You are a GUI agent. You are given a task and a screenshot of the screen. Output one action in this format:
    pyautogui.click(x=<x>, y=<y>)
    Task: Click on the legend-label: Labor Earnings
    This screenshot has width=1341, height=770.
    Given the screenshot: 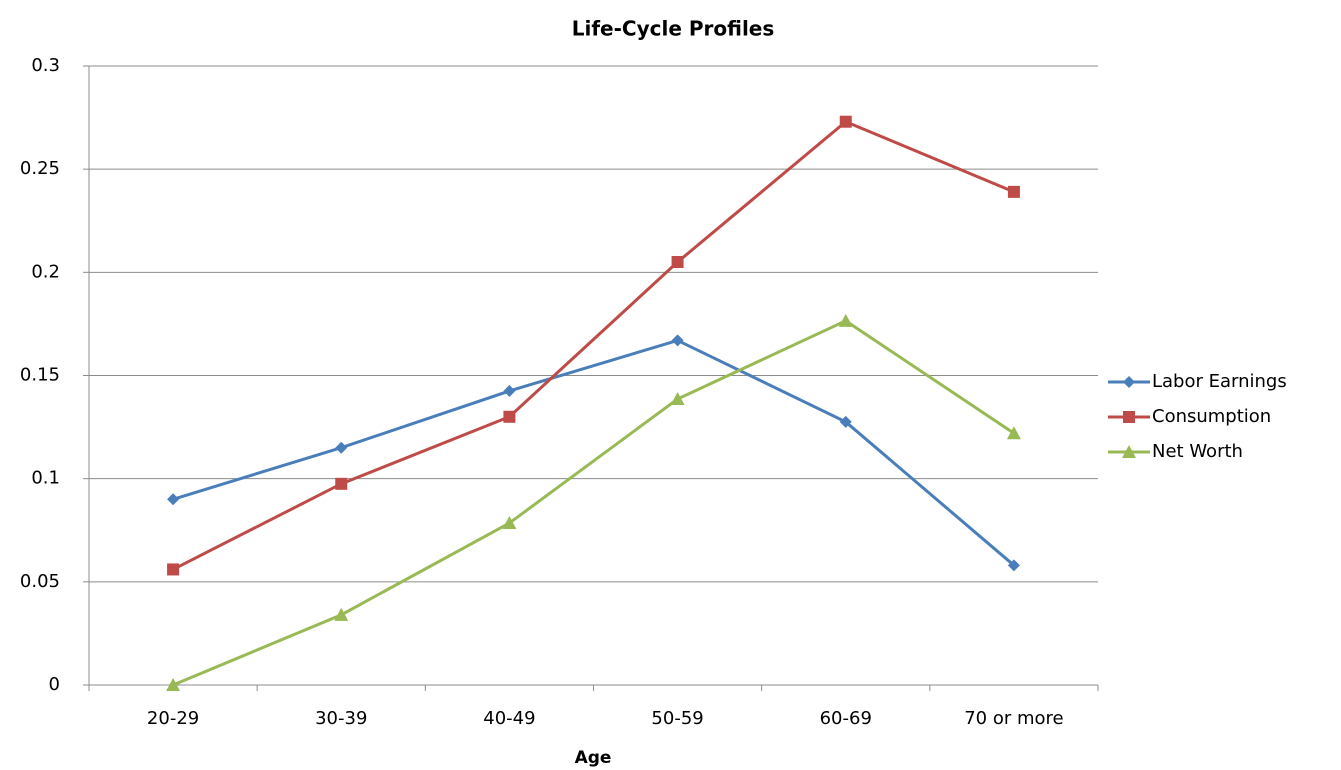 What is the action you would take?
    pyautogui.click(x=1219, y=381)
    